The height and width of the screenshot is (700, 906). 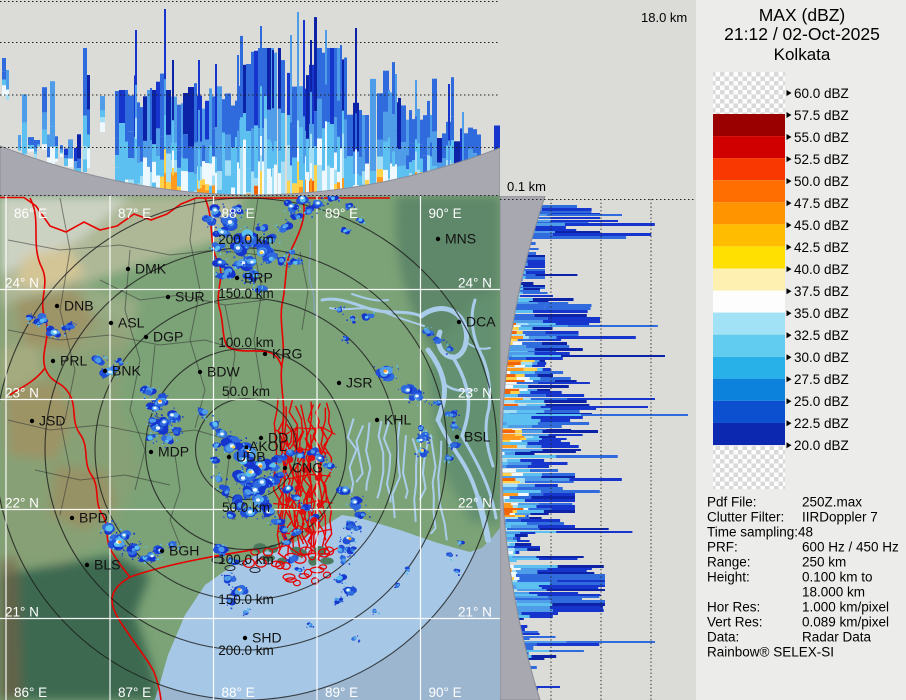 What do you see at coordinates (821, 225) in the screenshot?
I see `svg-text: 45.0 dBZ` at bounding box center [821, 225].